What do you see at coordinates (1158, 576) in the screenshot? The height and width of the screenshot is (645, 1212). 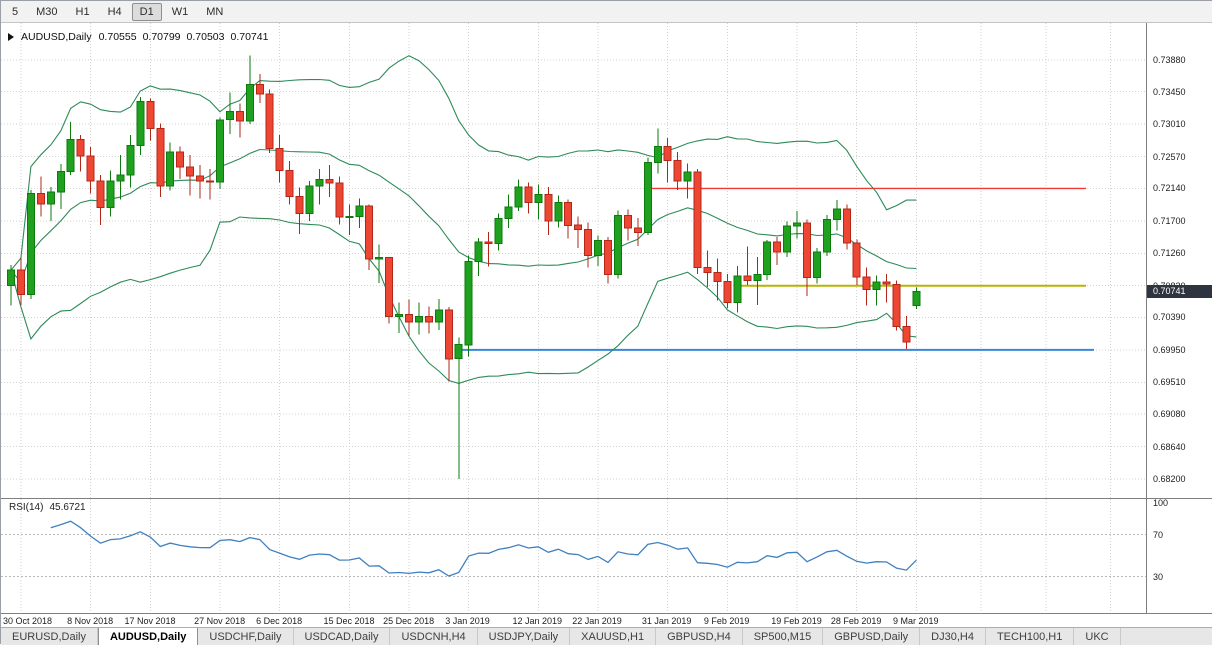 I see `rsi-axis-label: 30` at bounding box center [1158, 576].